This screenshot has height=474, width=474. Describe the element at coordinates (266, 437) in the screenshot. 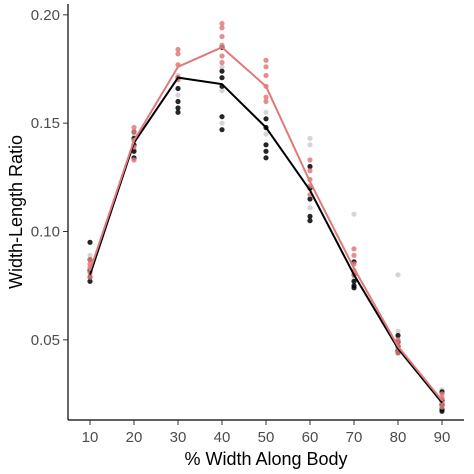

I see `x-tick-label: 50` at that location.